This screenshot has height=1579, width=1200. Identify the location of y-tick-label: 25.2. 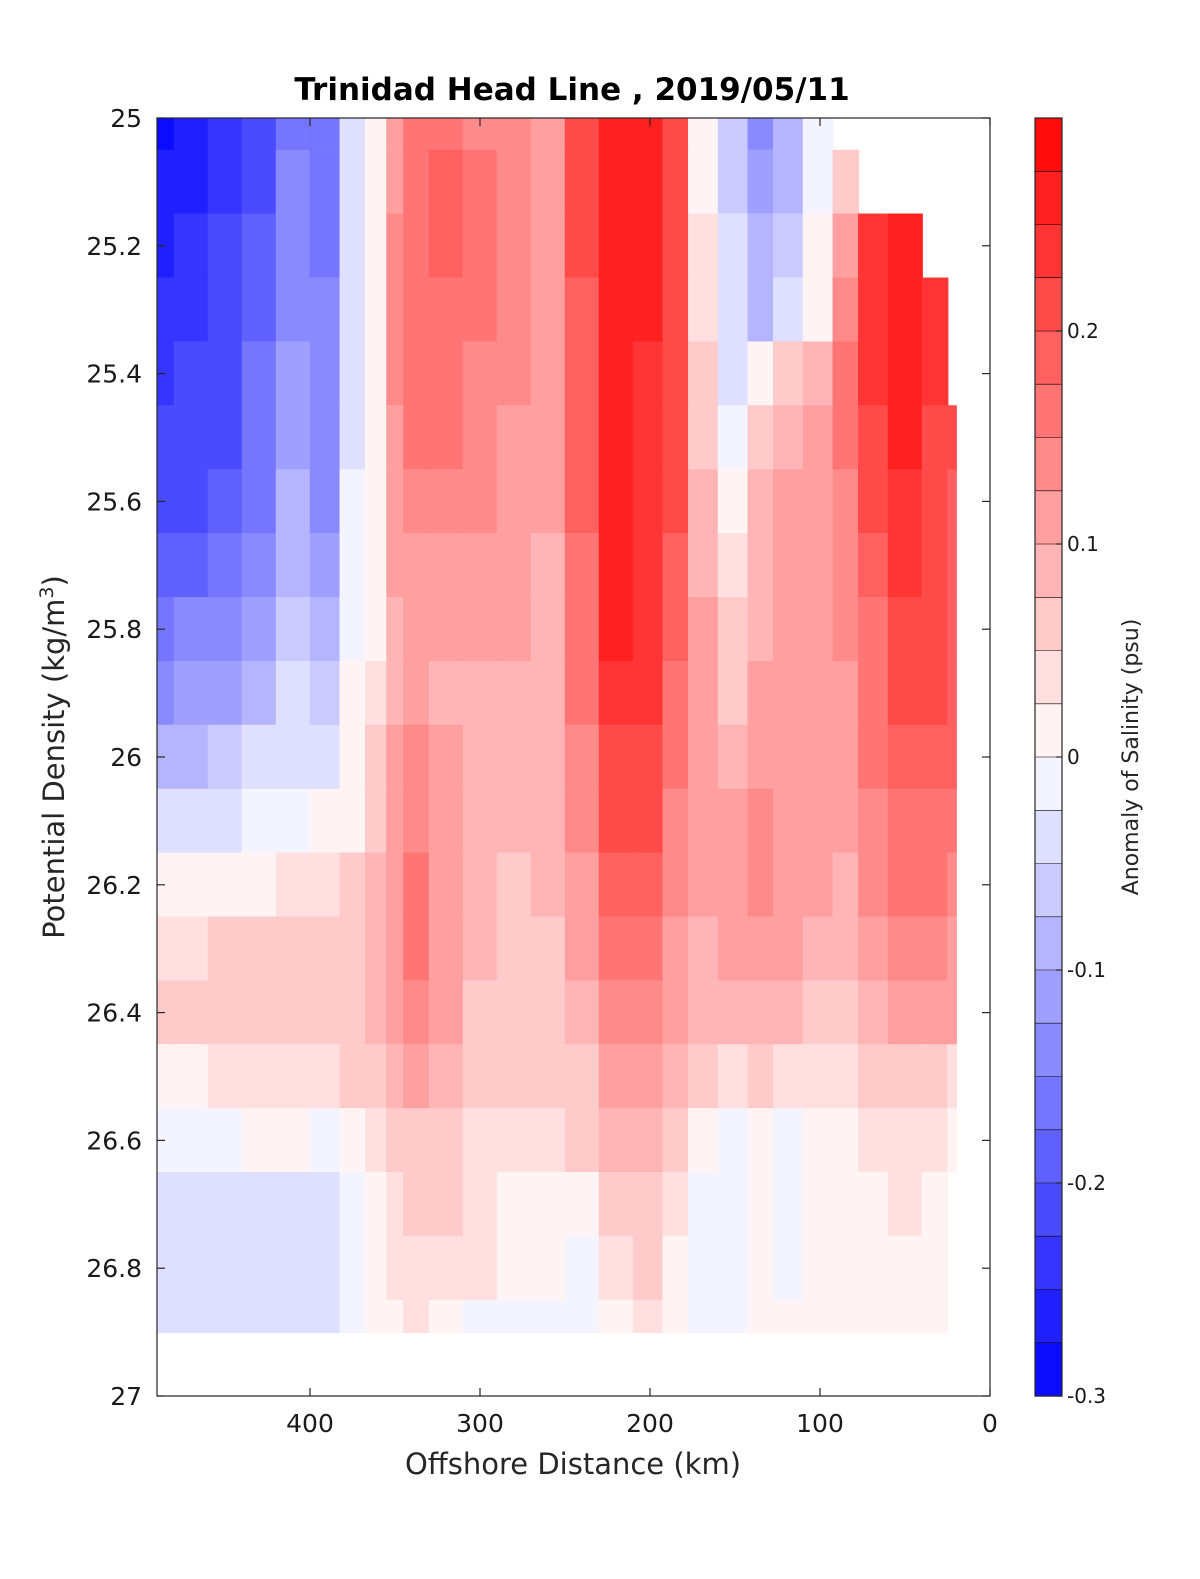
(114, 246).